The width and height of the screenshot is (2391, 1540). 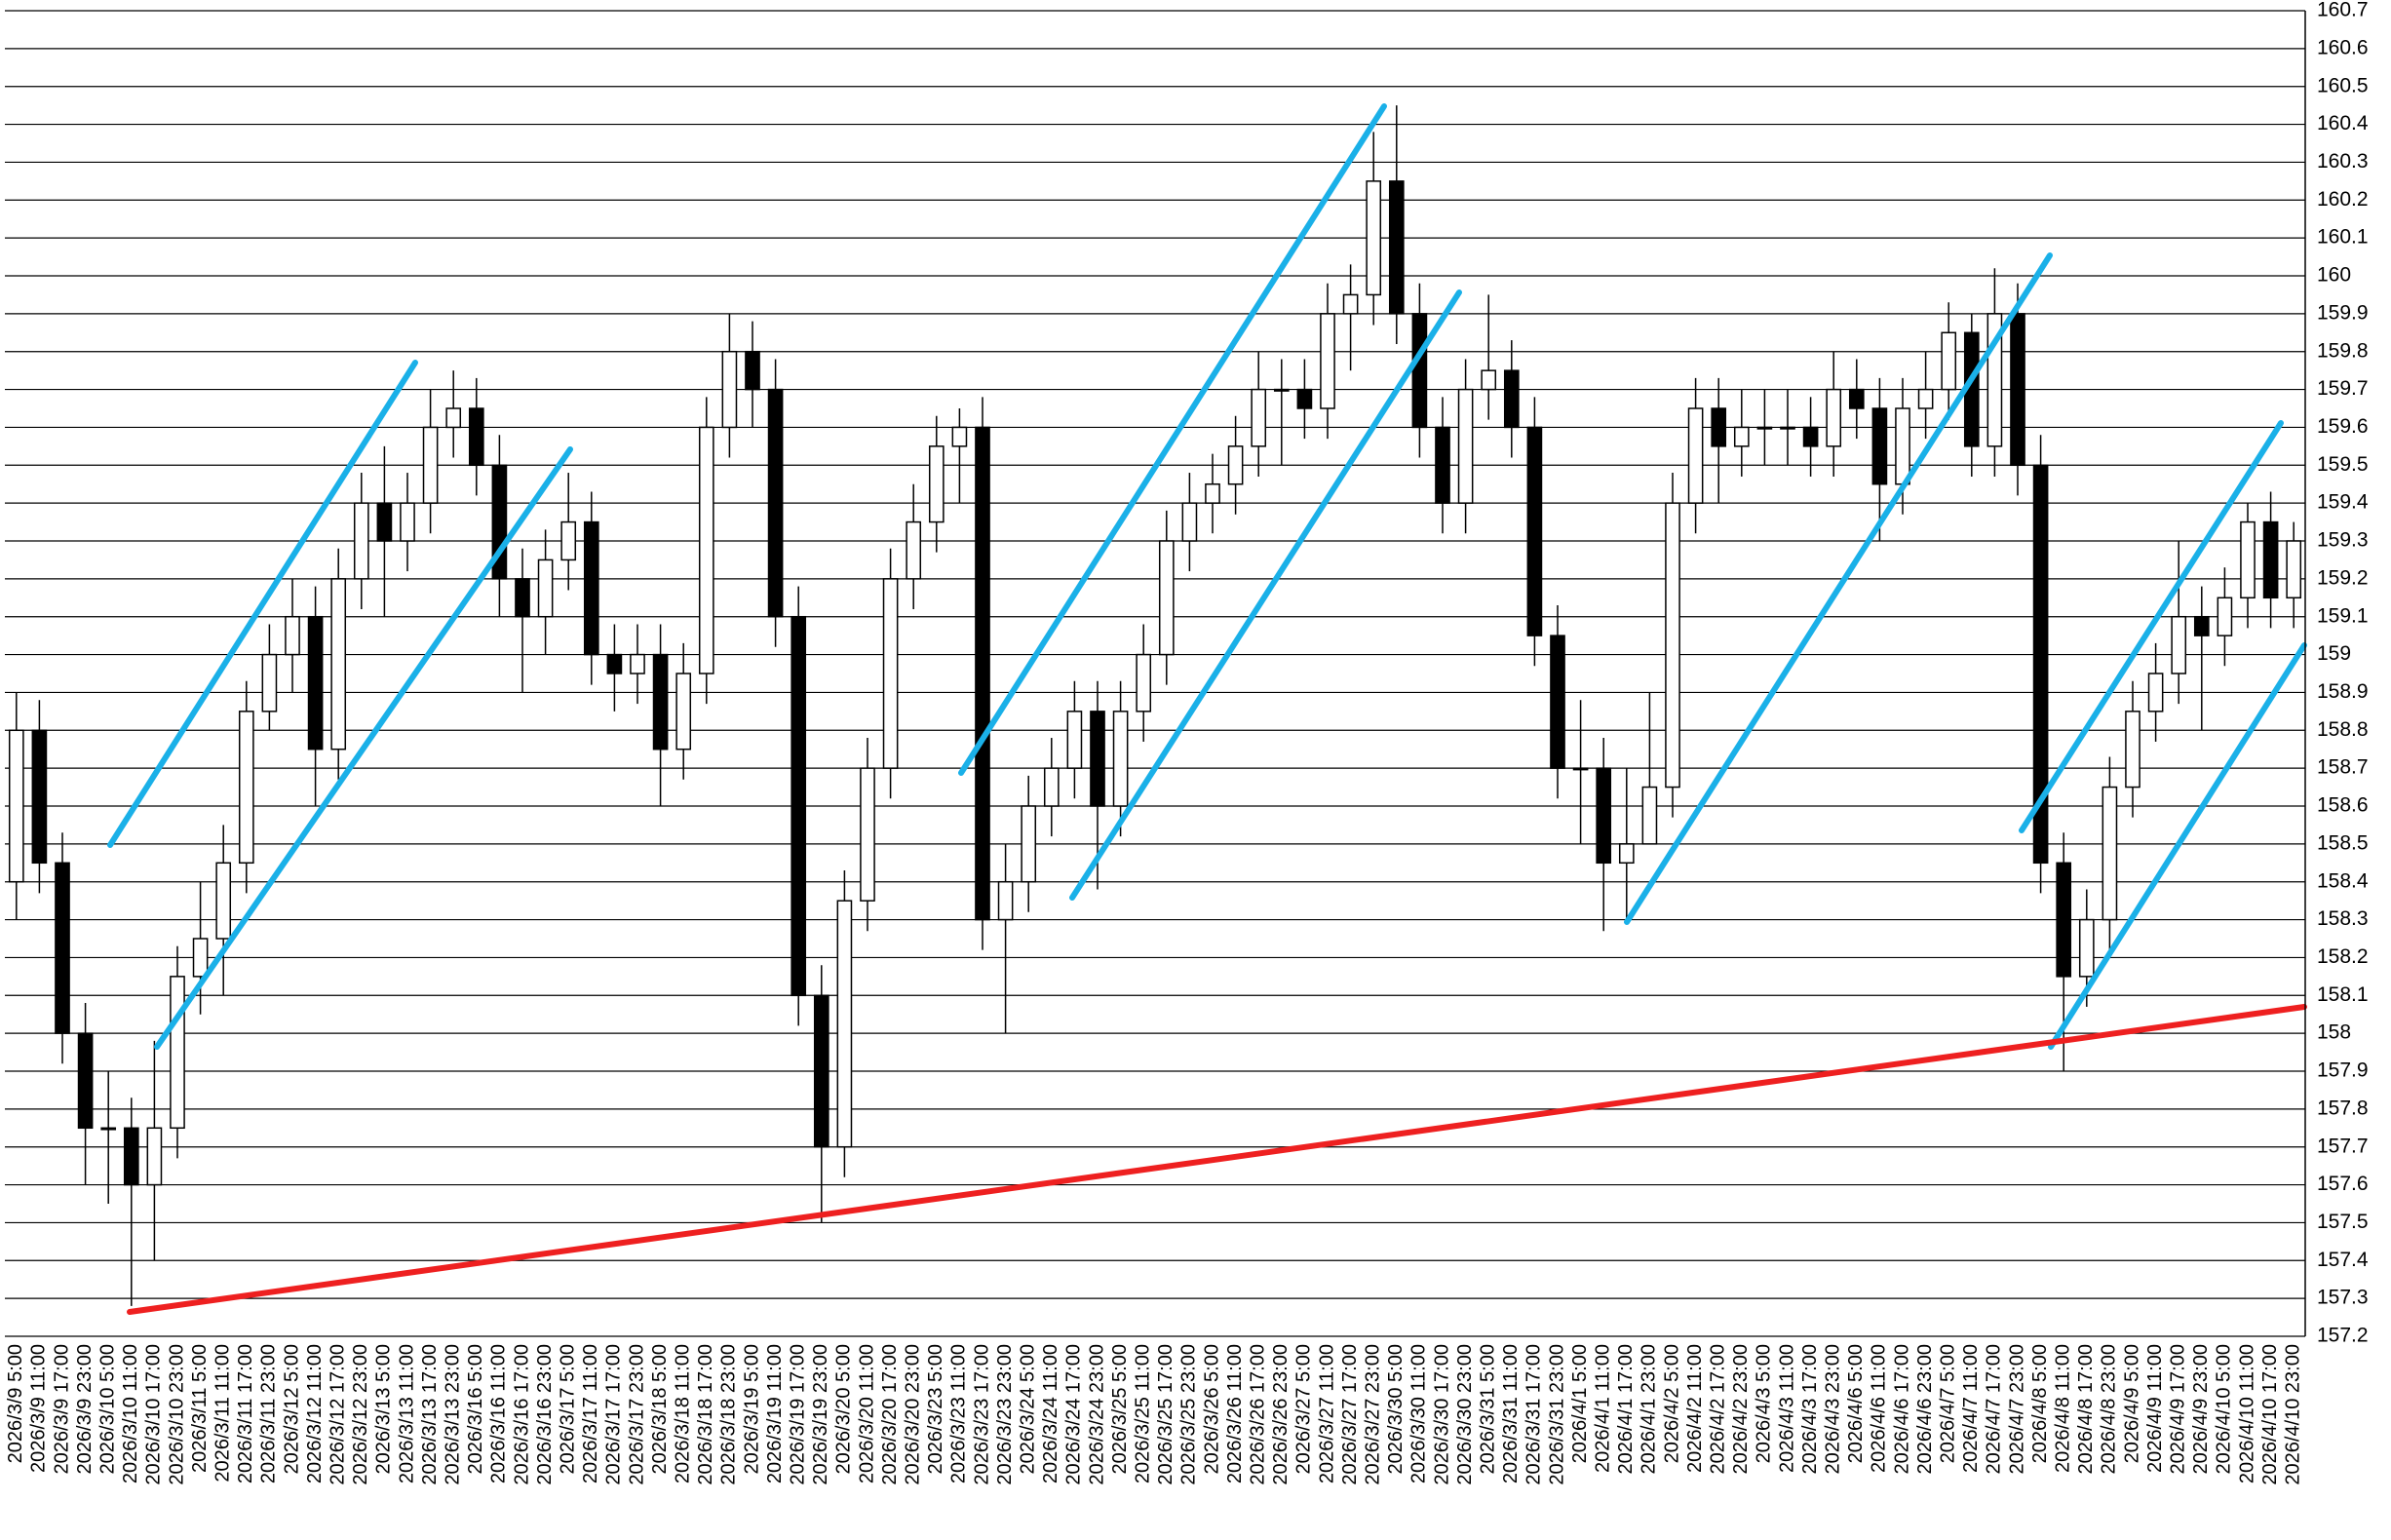 What do you see at coordinates (2109, 1409) in the screenshot?
I see `x-tick-label: 2026/4/8 23:00` at bounding box center [2109, 1409].